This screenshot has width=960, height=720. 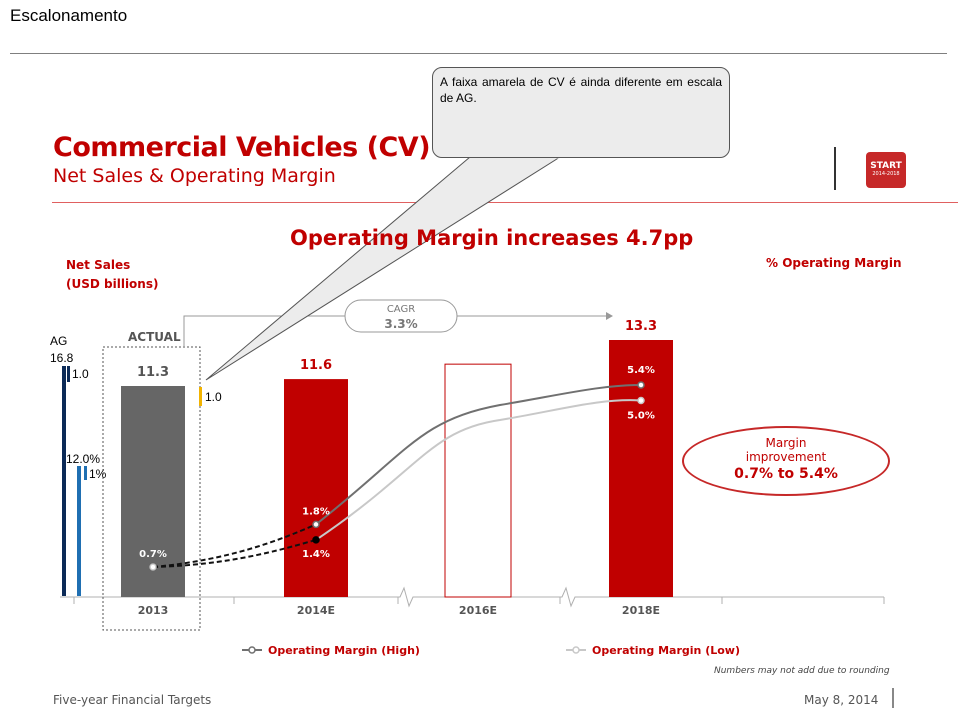 I want to click on start-logo: START 2014-2018, so click(x=886, y=170).